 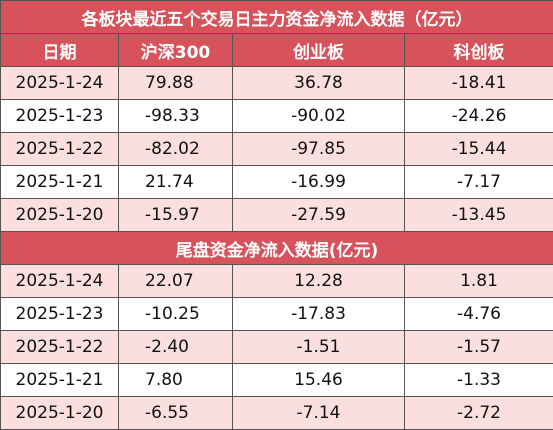 What do you see at coordinates (176, 380) in the screenshot?
I see `cell: 7.80` at bounding box center [176, 380].